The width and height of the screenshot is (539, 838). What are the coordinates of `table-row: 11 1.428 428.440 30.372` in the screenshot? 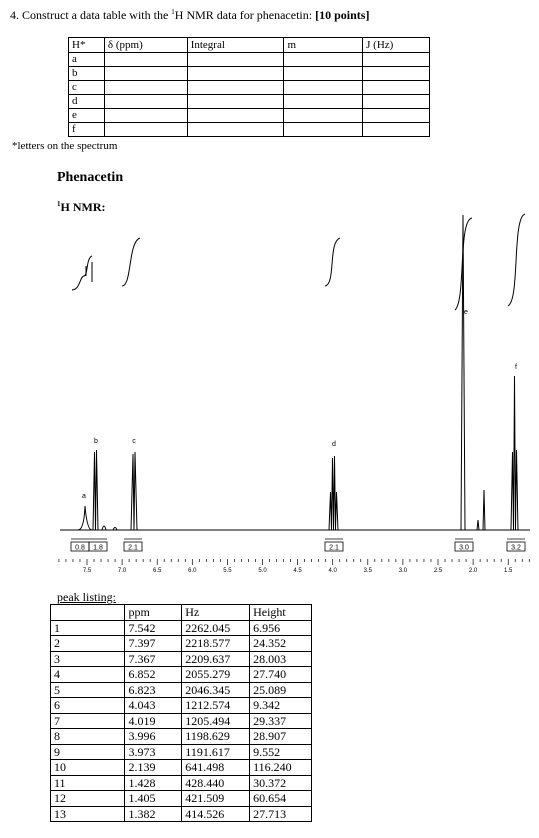 It's located at (180, 782).